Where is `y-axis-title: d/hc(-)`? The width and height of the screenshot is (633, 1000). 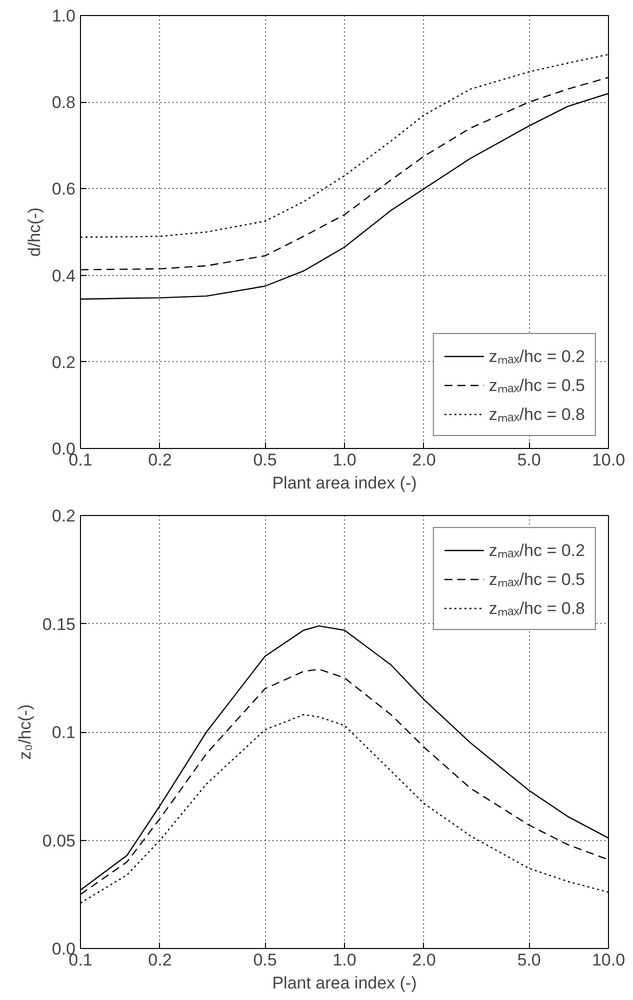 y-axis-title: d/hc(-) is located at coordinates (34, 232).